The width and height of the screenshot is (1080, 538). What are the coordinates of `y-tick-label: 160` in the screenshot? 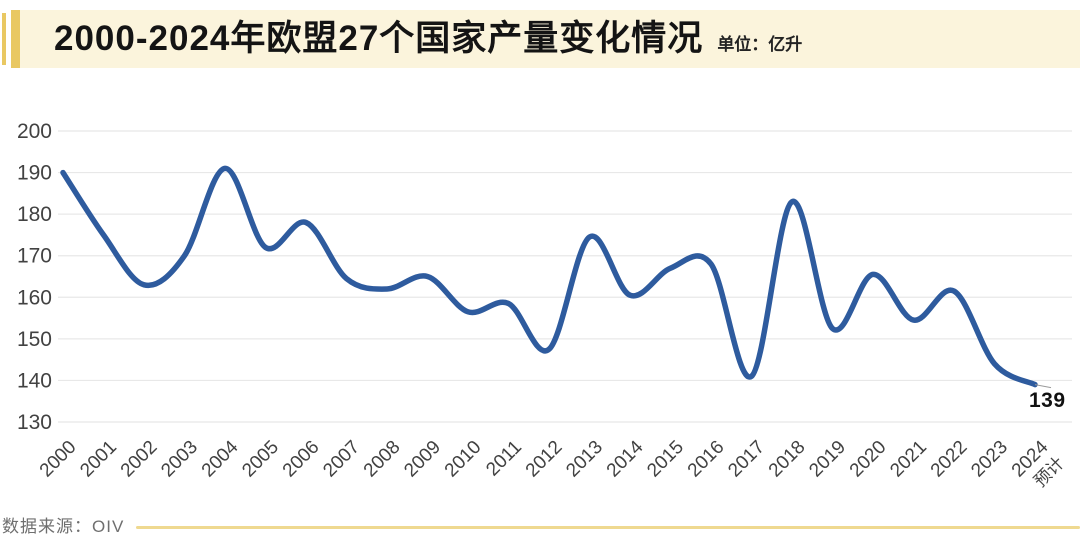 It's located at (34, 297).